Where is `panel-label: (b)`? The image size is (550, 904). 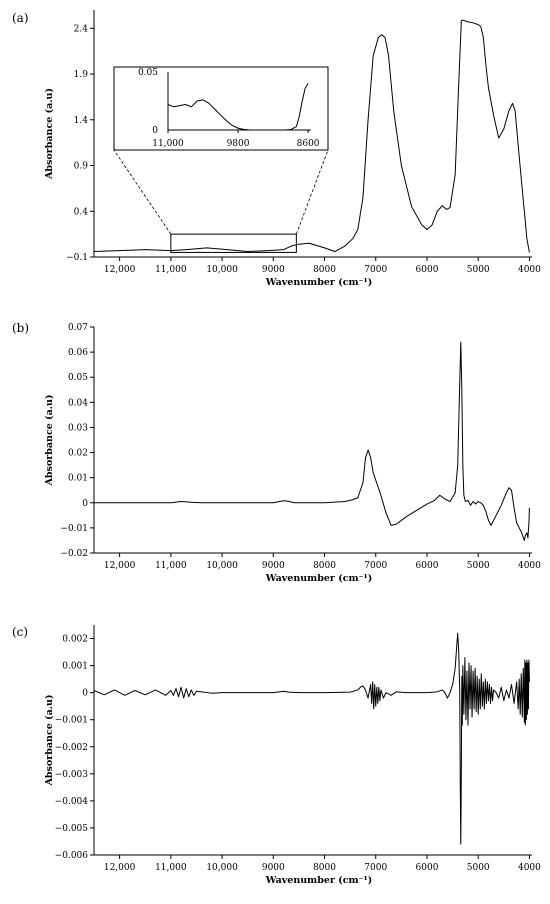
panel-label: (b) is located at coordinates (20, 328).